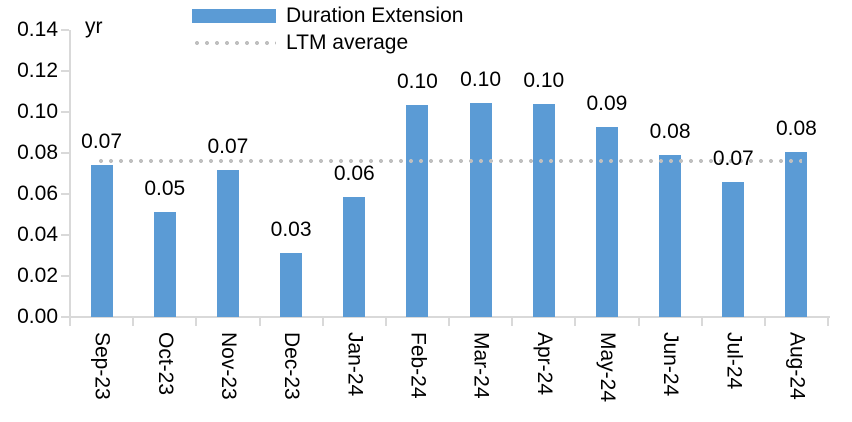 This screenshot has height=422, width=852. Describe the element at coordinates (449, 317) in the screenshot. I see `x-axis-line` at that location.